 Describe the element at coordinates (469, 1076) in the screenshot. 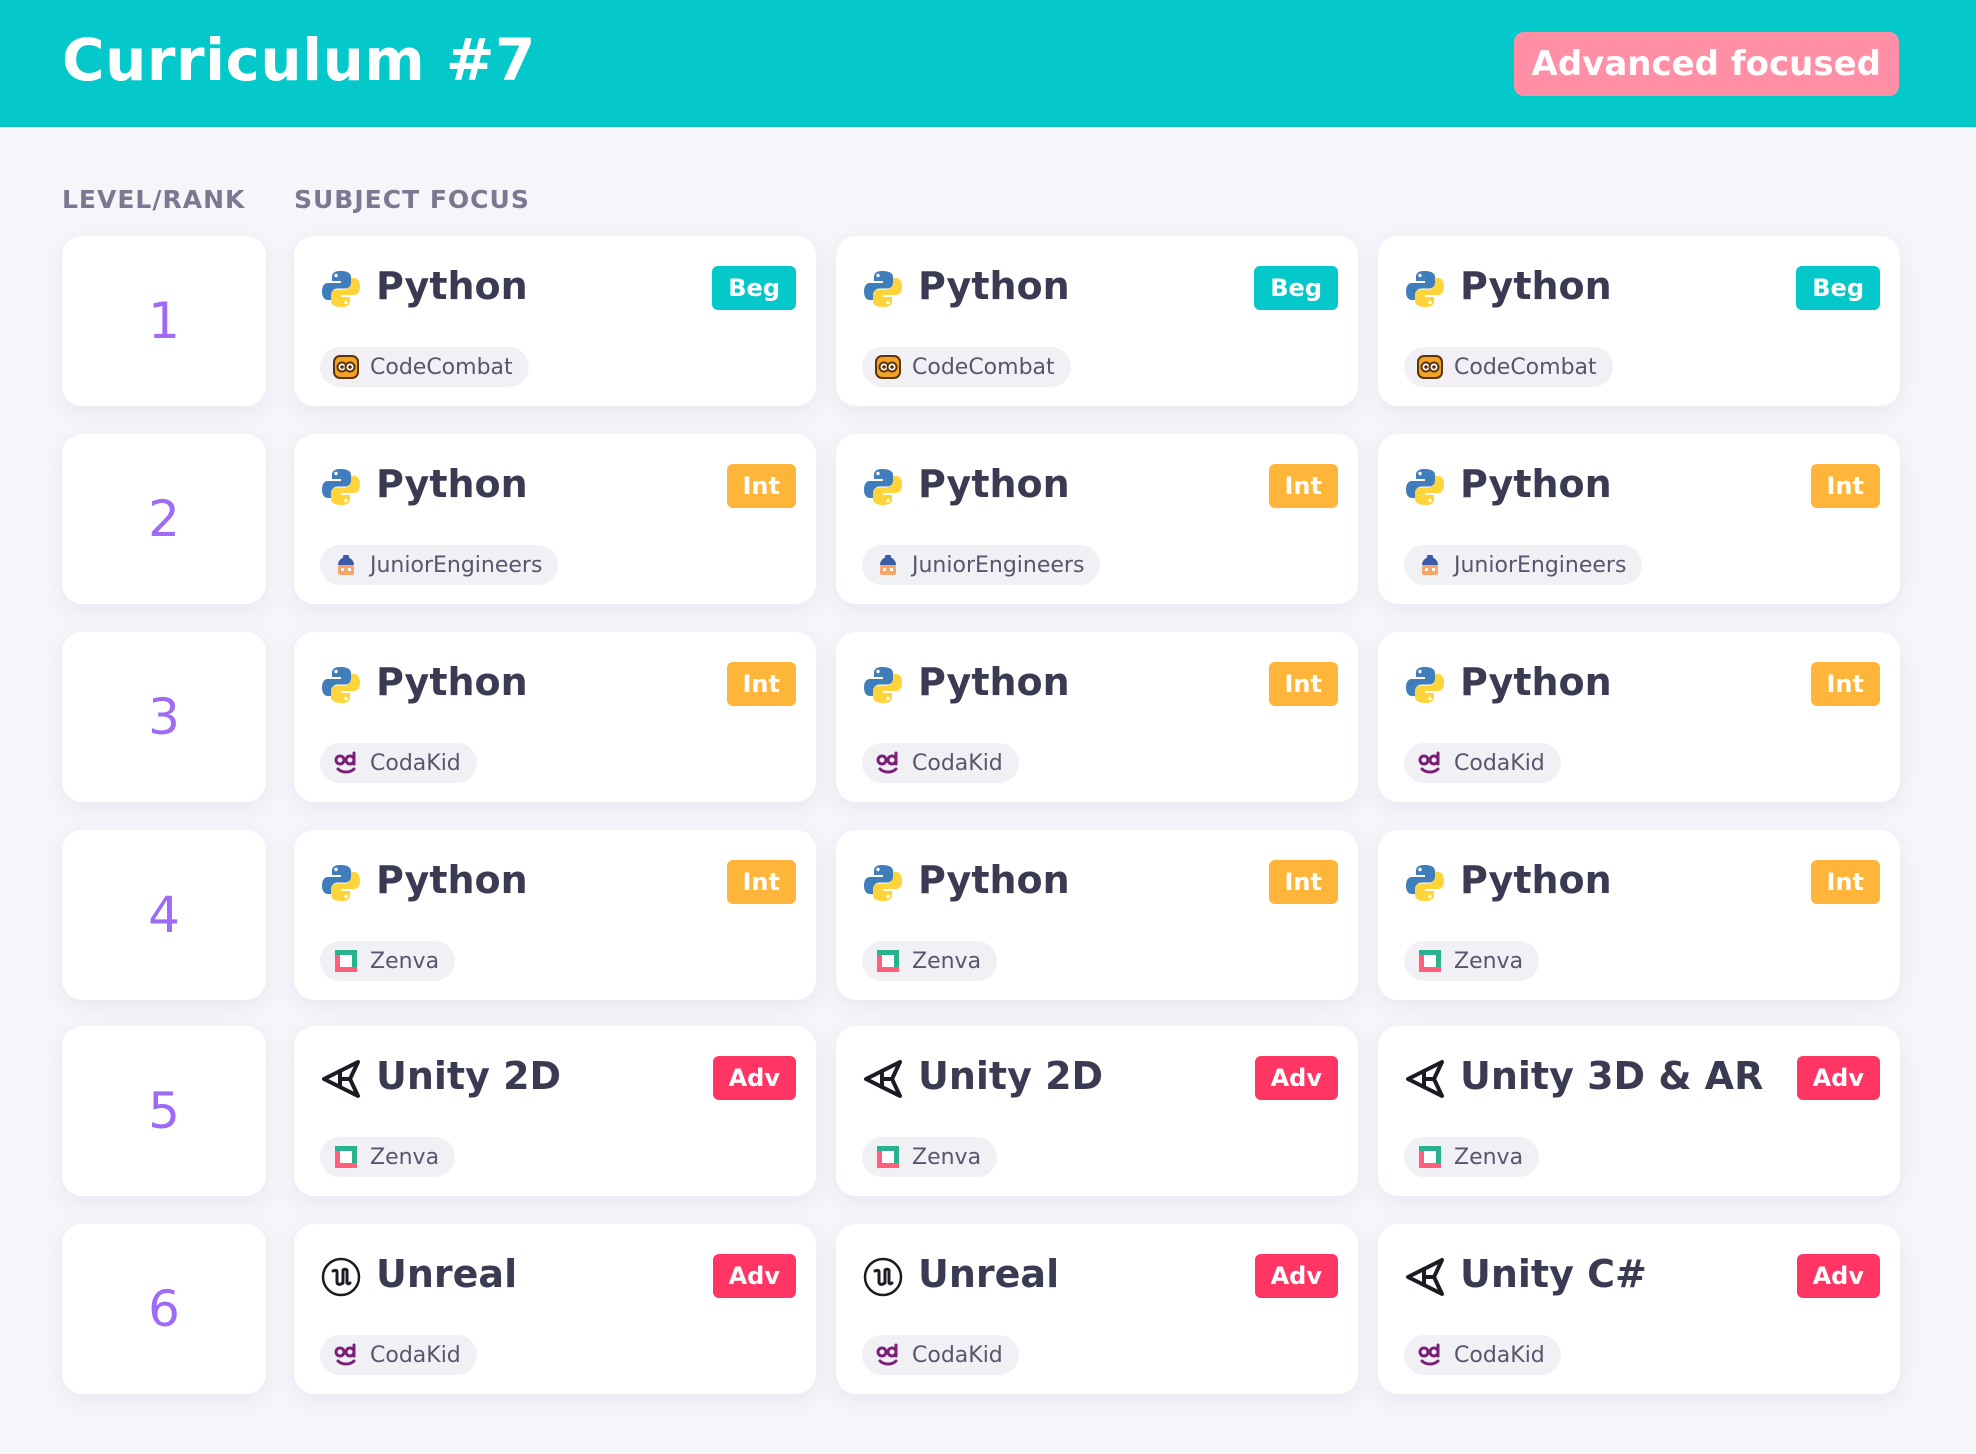

I see `subject-name: Unity 2D` at that location.